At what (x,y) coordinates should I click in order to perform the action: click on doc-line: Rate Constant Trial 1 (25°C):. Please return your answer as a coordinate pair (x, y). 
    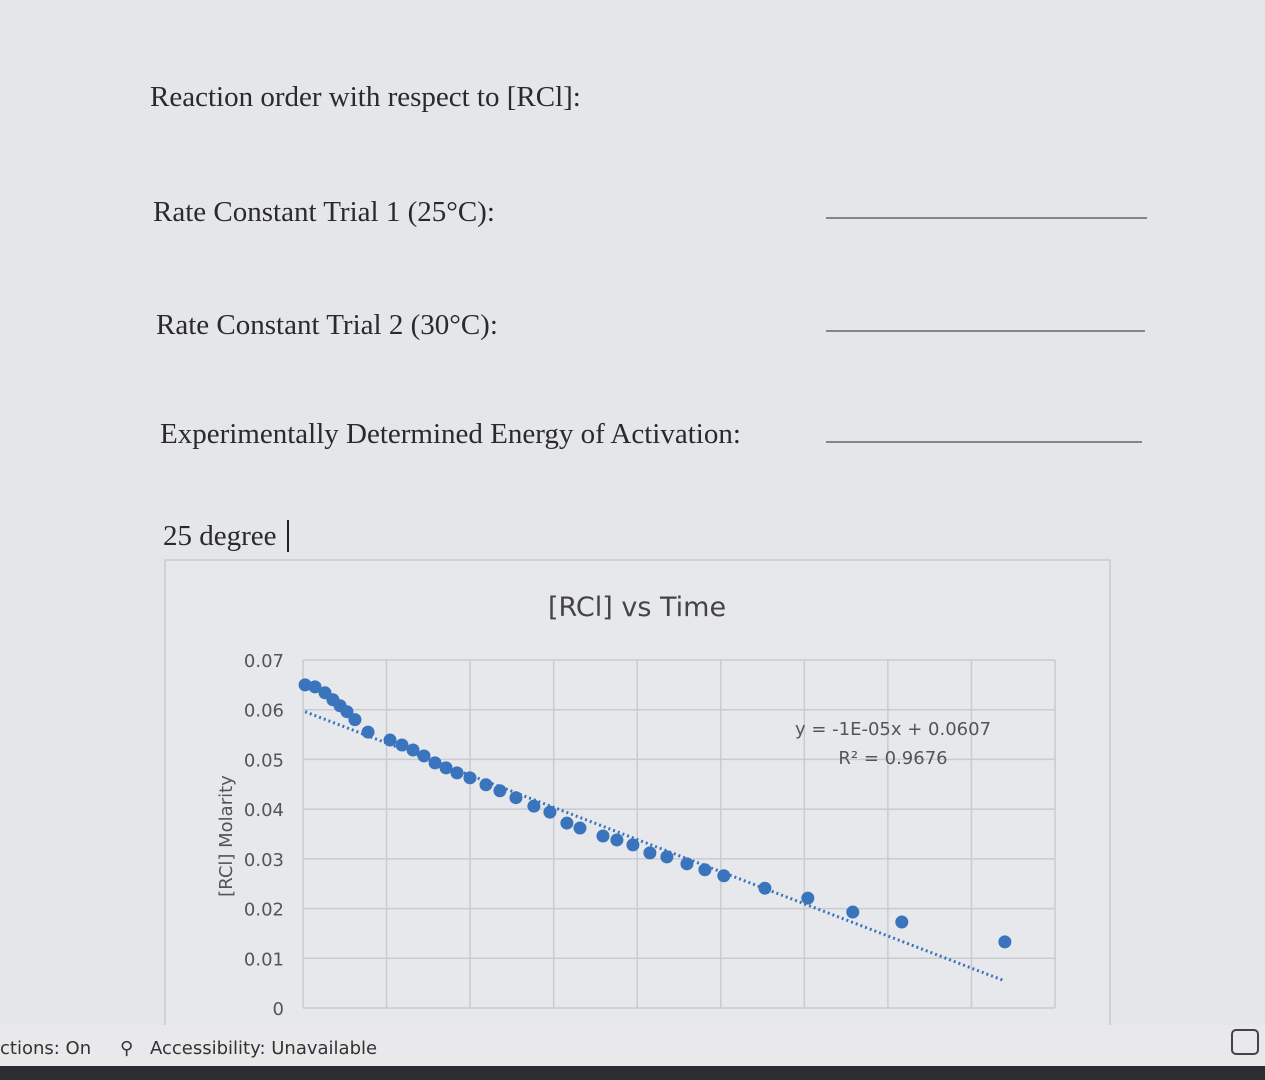
    Looking at the image, I should click on (324, 212).